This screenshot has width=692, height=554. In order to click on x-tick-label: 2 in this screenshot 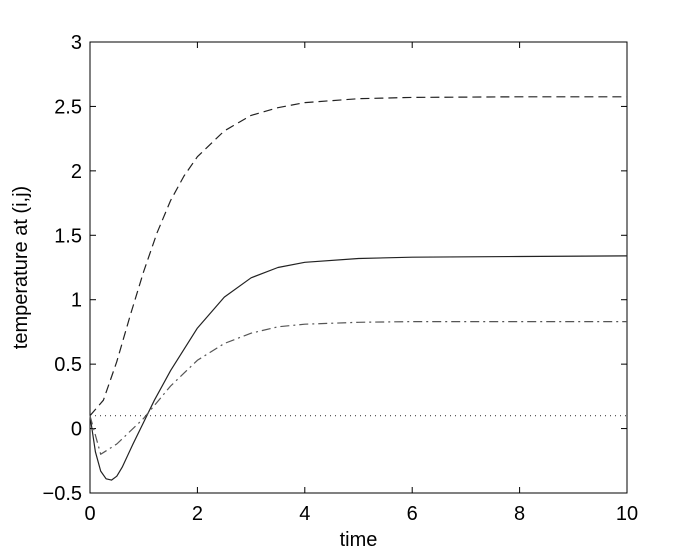, I will do `click(197, 514)`.